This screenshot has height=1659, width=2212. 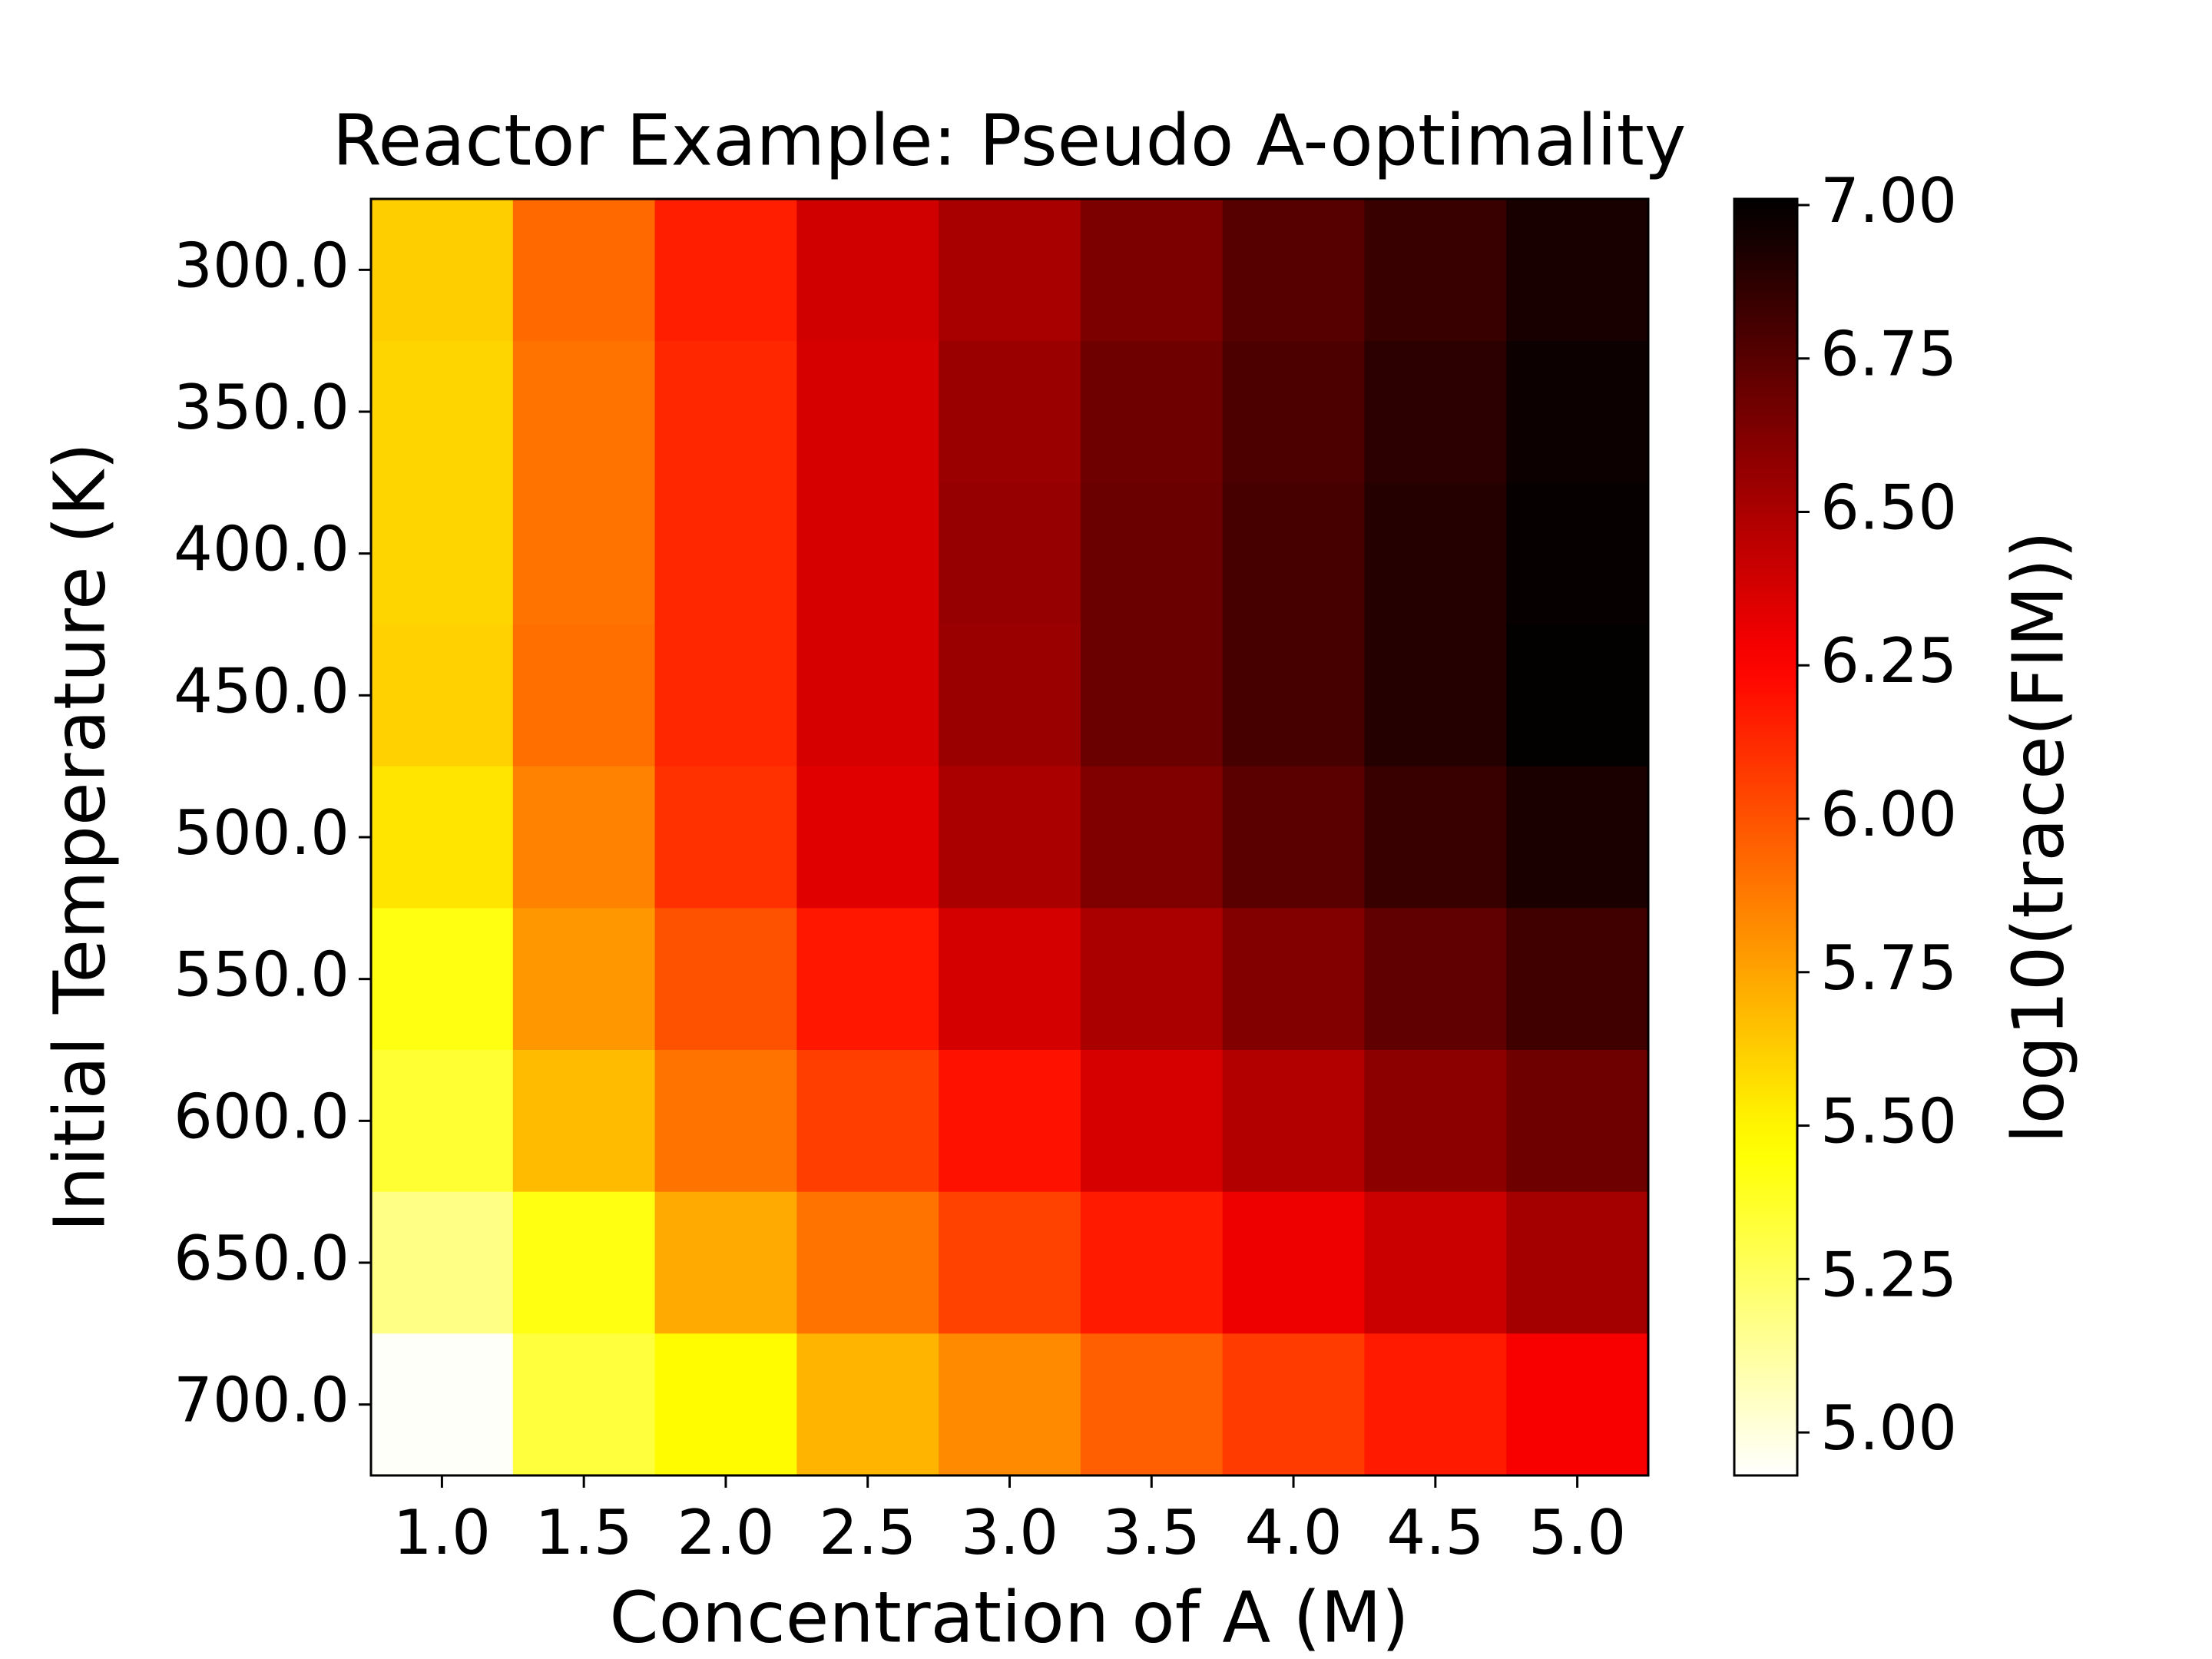 What do you see at coordinates (261, 691) in the screenshot?
I see `y-tick-label: 450.0` at bounding box center [261, 691].